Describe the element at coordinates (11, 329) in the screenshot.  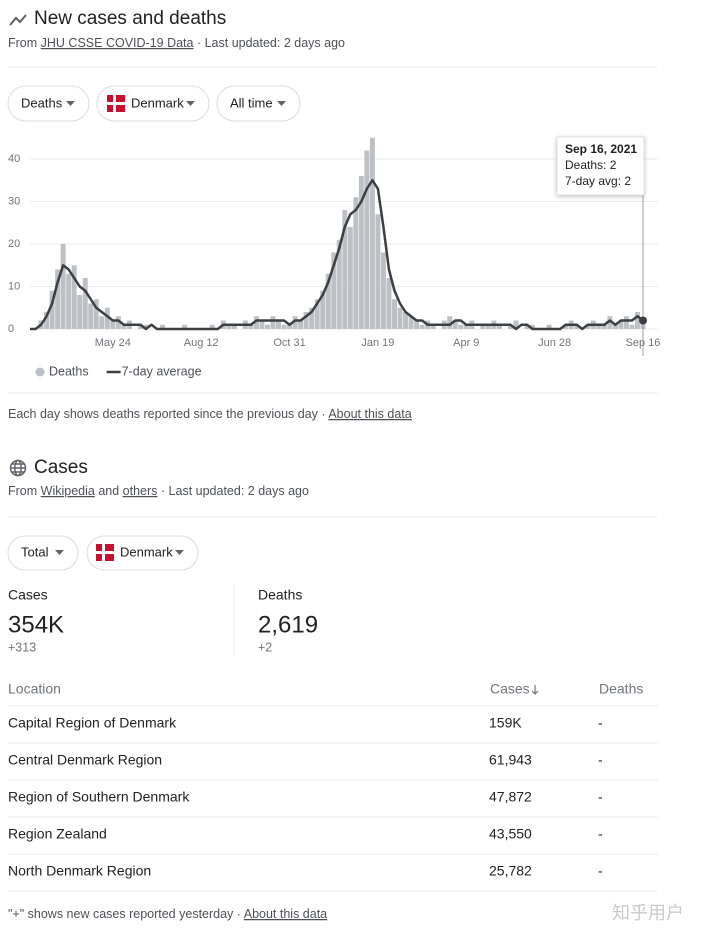
I see `y-tick-label: 0` at that location.